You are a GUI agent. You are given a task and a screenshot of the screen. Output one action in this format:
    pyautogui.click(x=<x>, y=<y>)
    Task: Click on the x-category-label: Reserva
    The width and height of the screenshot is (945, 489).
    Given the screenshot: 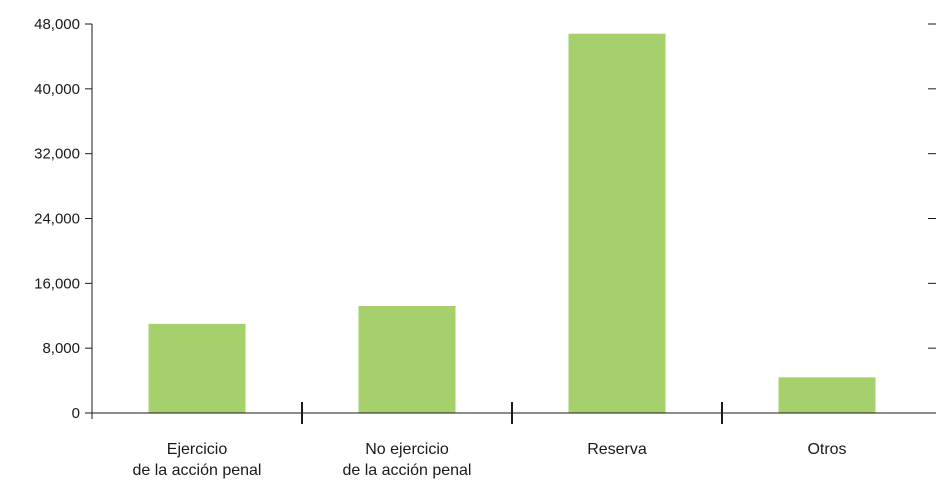 What is the action you would take?
    pyautogui.click(x=617, y=449)
    